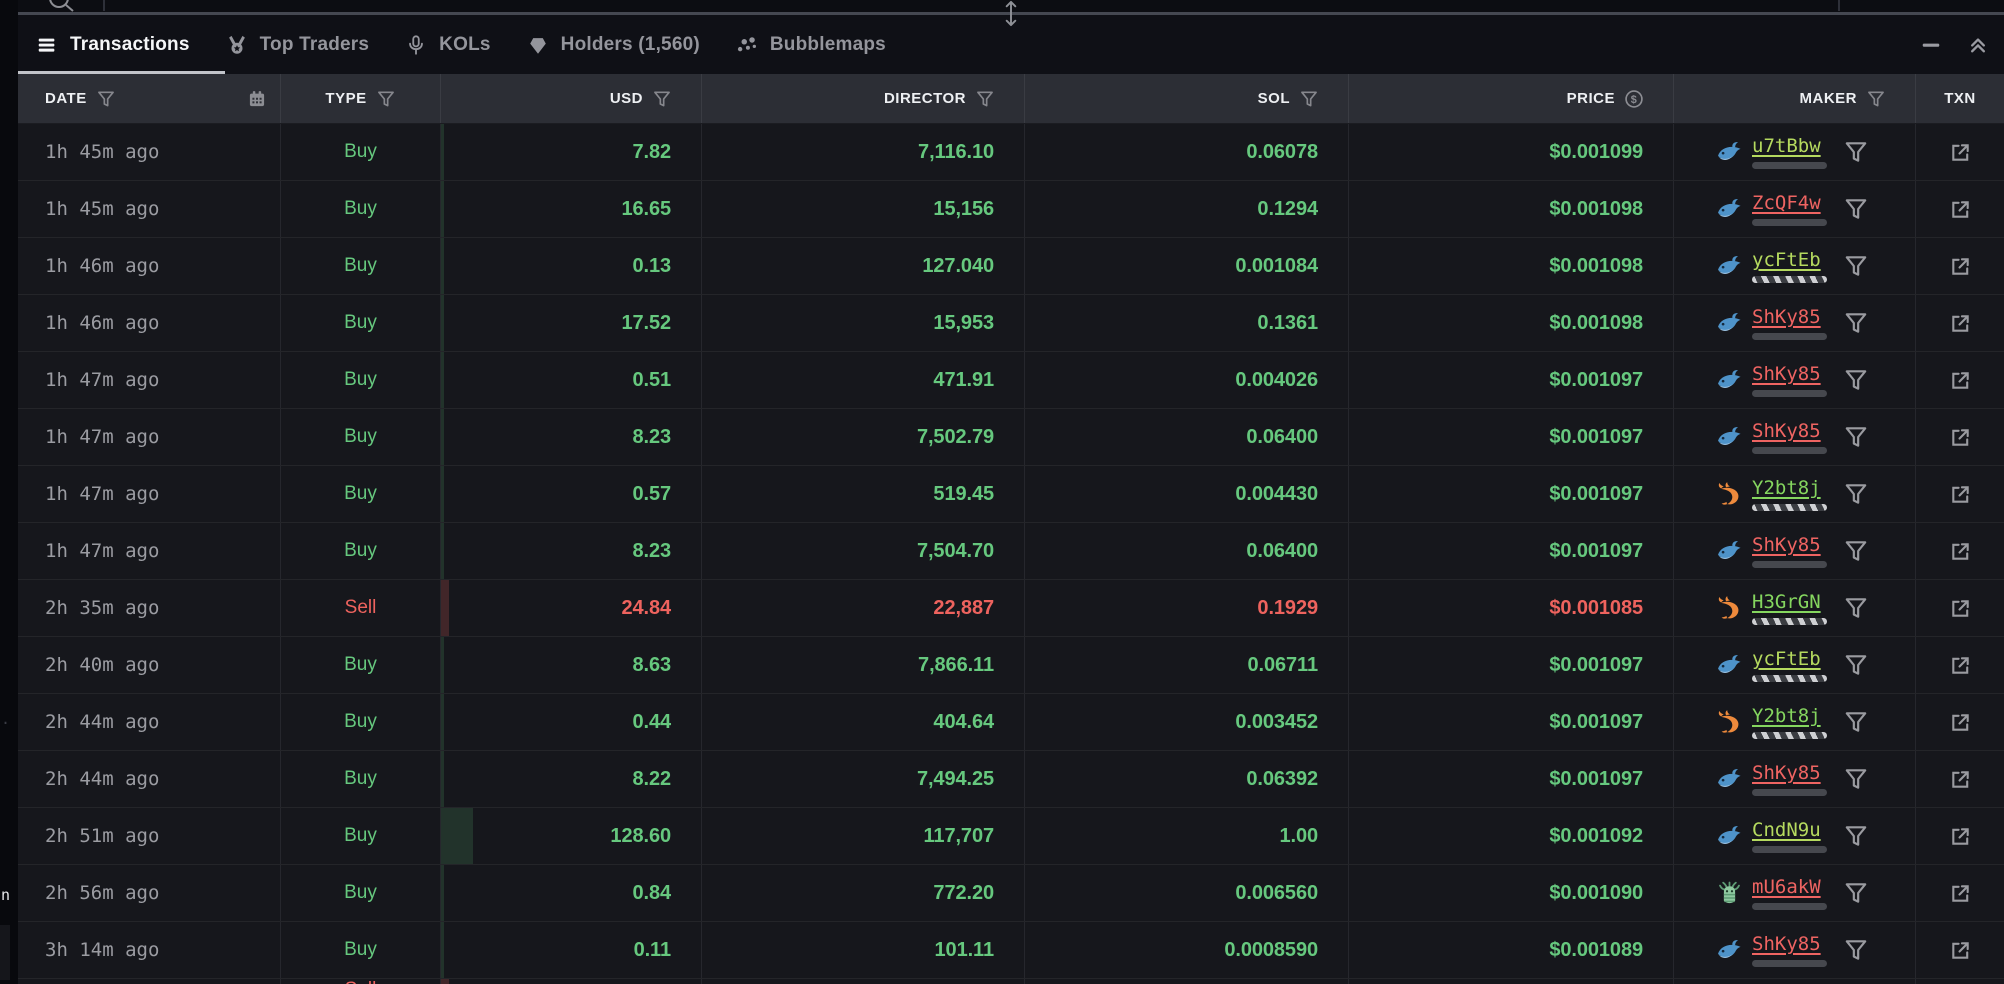 This screenshot has width=2004, height=984. I want to click on transaction-type: Sell, so click(360, 607).